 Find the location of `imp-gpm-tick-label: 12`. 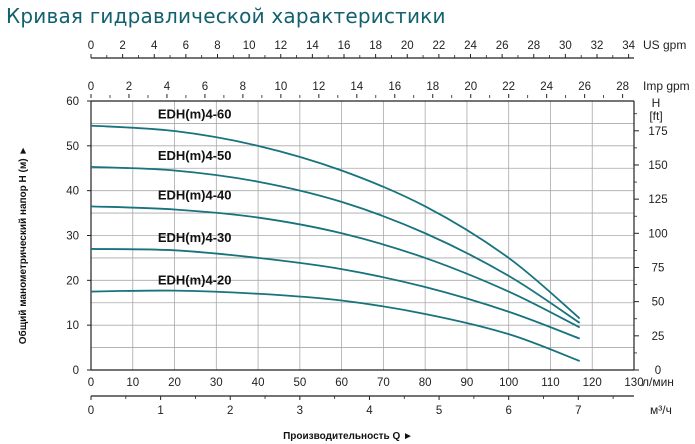

imp-gpm-tick-label: 12 is located at coordinates (318, 87).